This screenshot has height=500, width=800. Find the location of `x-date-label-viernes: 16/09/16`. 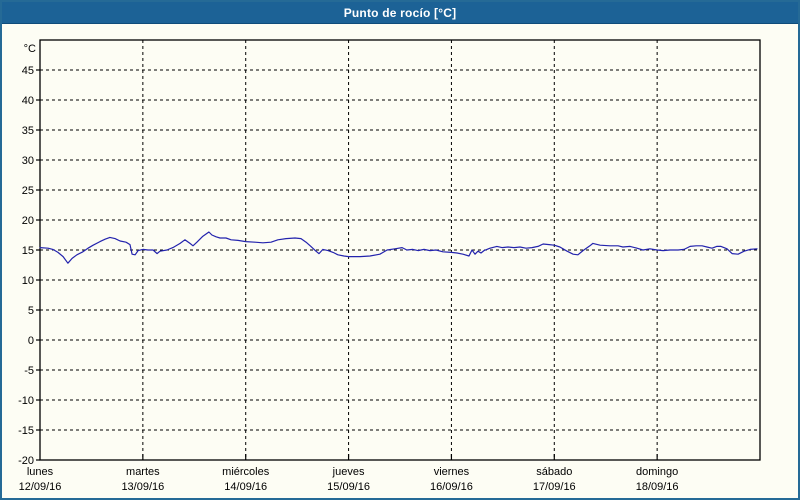

x-date-label-viernes: 16/09/16 is located at coordinates (451, 487).